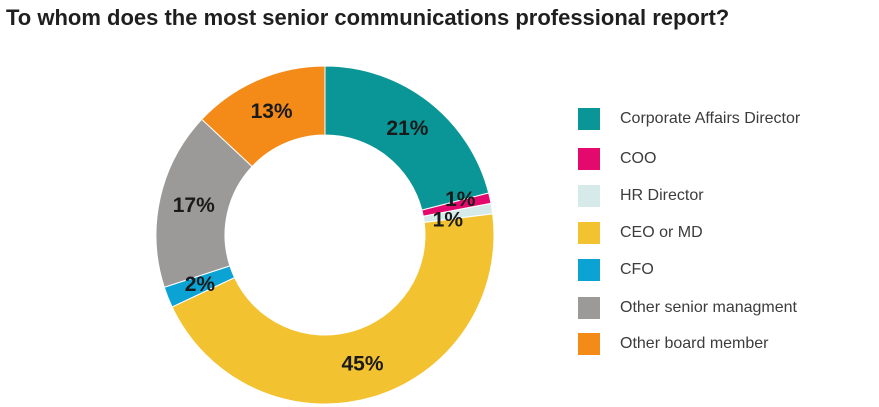 The height and width of the screenshot is (407, 879). I want to click on slice-label-other-senior-managment: 17%, so click(194, 205).